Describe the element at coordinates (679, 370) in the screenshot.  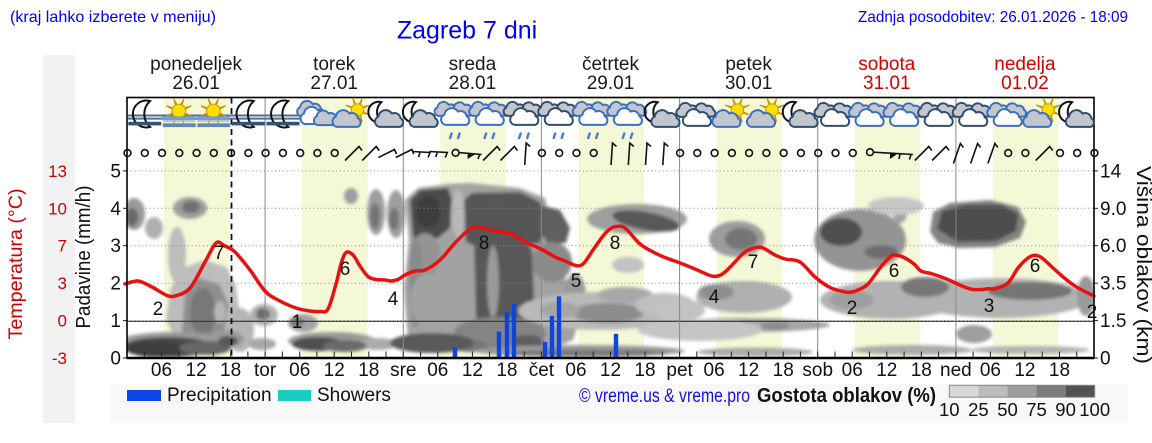
I see `svg-text: pet` at that location.